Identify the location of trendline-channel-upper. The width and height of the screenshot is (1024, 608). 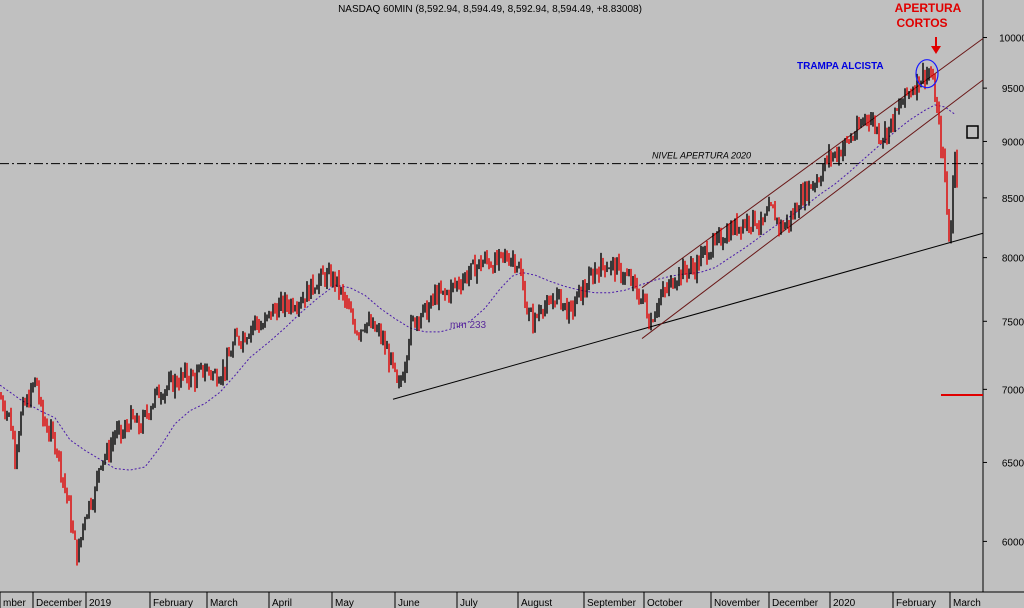
(812, 163).